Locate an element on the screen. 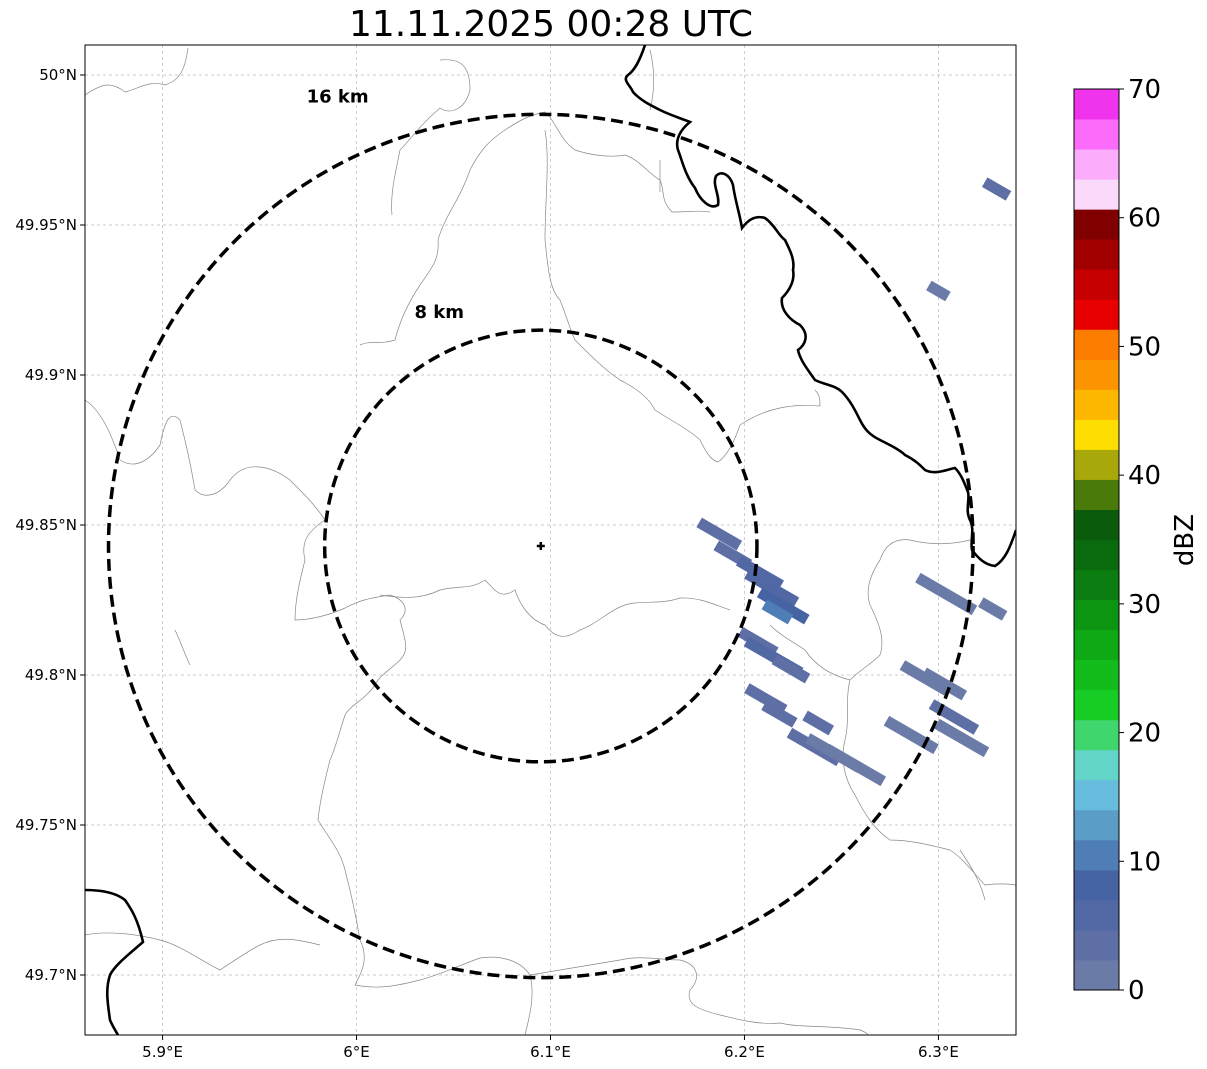 This screenshot has width=1207, height=1069. radar-echoes is located at coordinates (854, 482).